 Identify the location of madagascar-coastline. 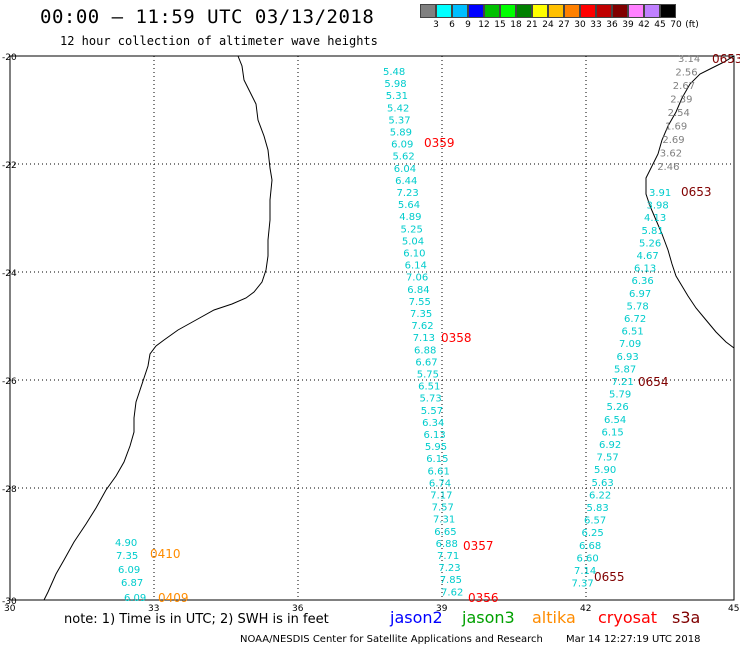
(690, 202).